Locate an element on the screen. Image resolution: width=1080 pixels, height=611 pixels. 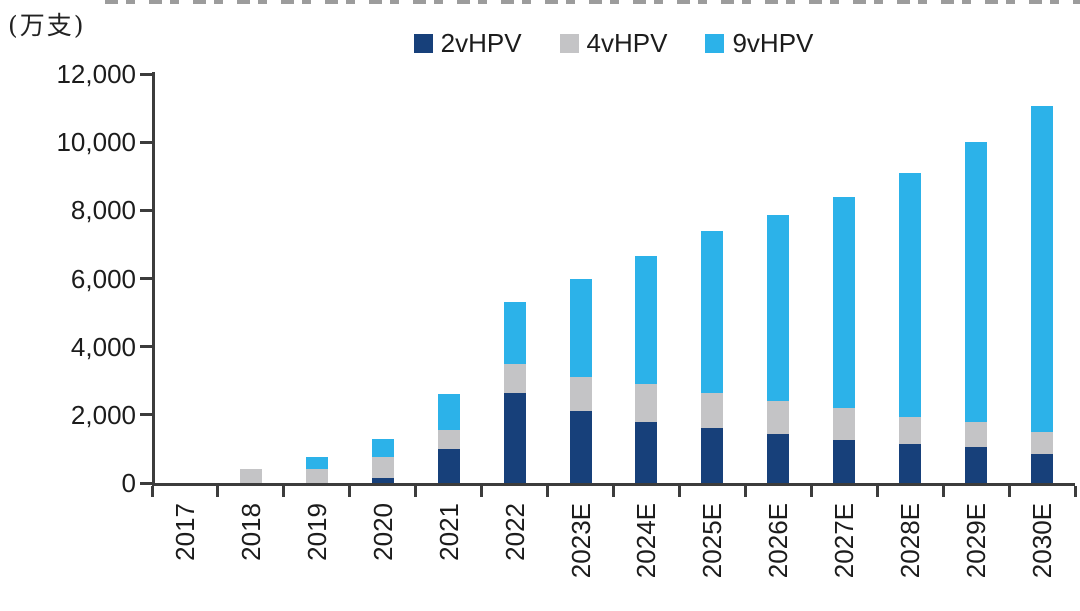
bar-2022 is located at coordinates (514, 392).